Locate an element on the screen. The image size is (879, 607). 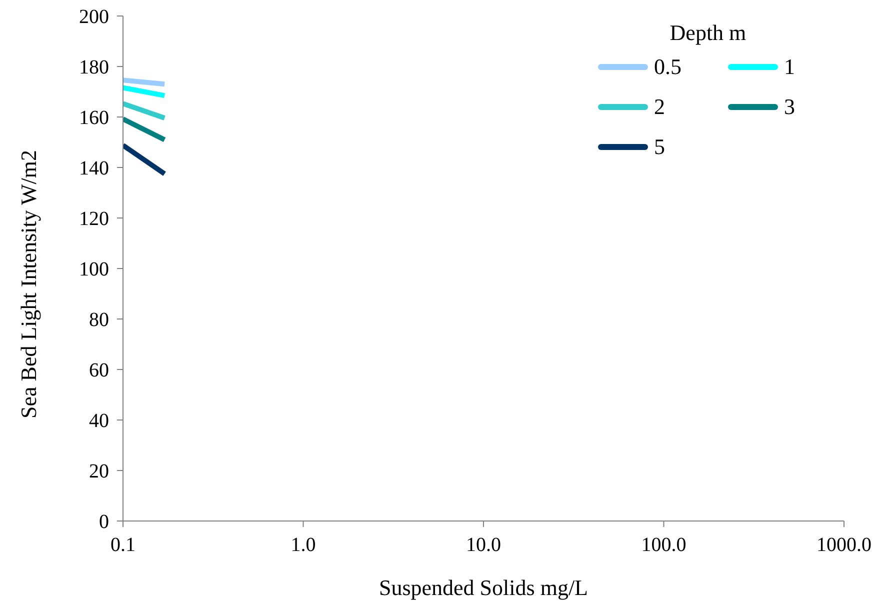
x-axis-title: Suspended Solids mg/L is located at coordinates (483, 587).